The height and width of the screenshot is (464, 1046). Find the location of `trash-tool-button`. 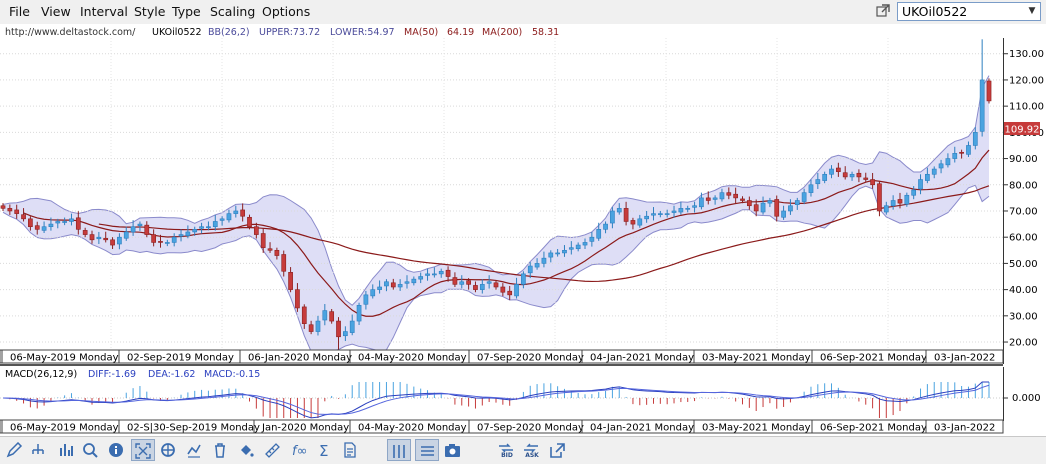

trash-tool-button is located at coordinates (221, 450).